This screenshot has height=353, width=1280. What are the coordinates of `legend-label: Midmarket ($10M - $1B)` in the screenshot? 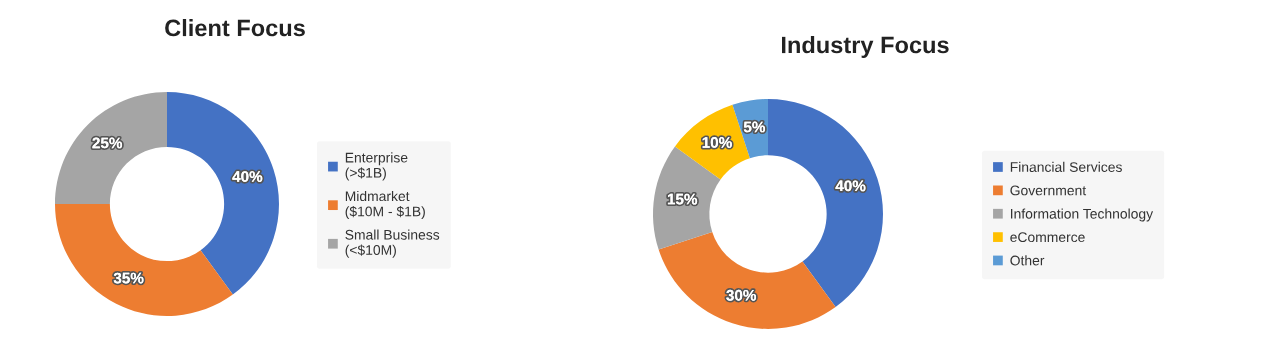 It's located at (385, 205).